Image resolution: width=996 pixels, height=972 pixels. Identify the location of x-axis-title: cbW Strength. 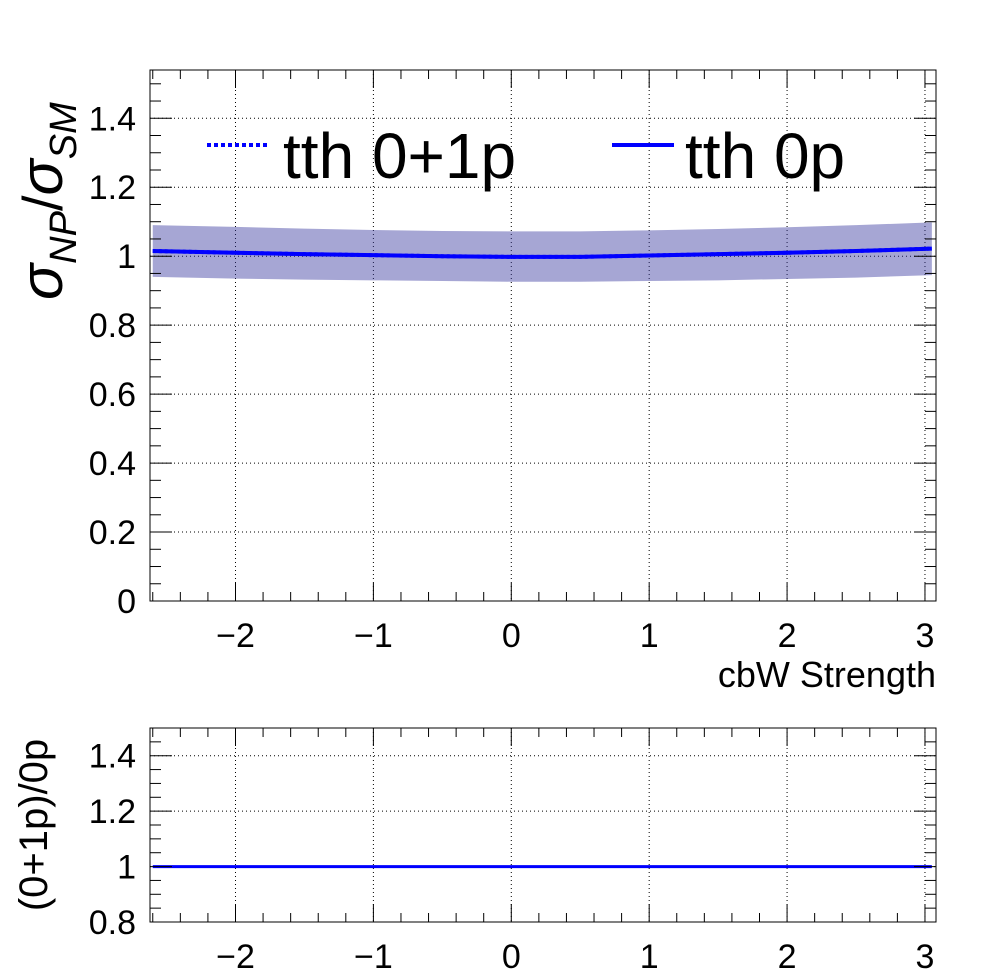
(827, 674).